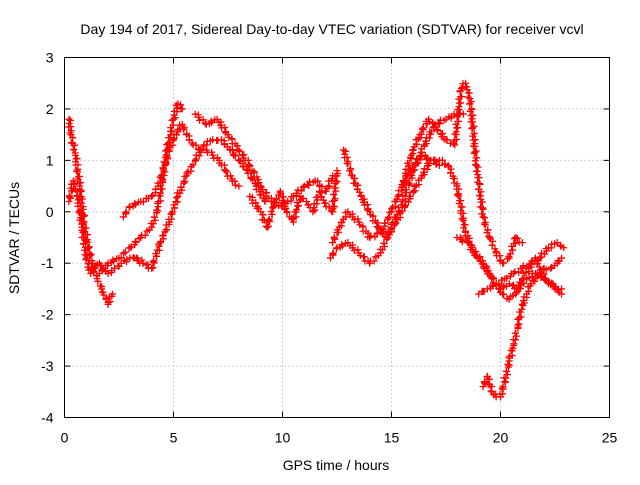  What do you see at coordinates (283, 438) in the screenshot?
I see `x-tick-label: 10` at bounding box center [283, 438].